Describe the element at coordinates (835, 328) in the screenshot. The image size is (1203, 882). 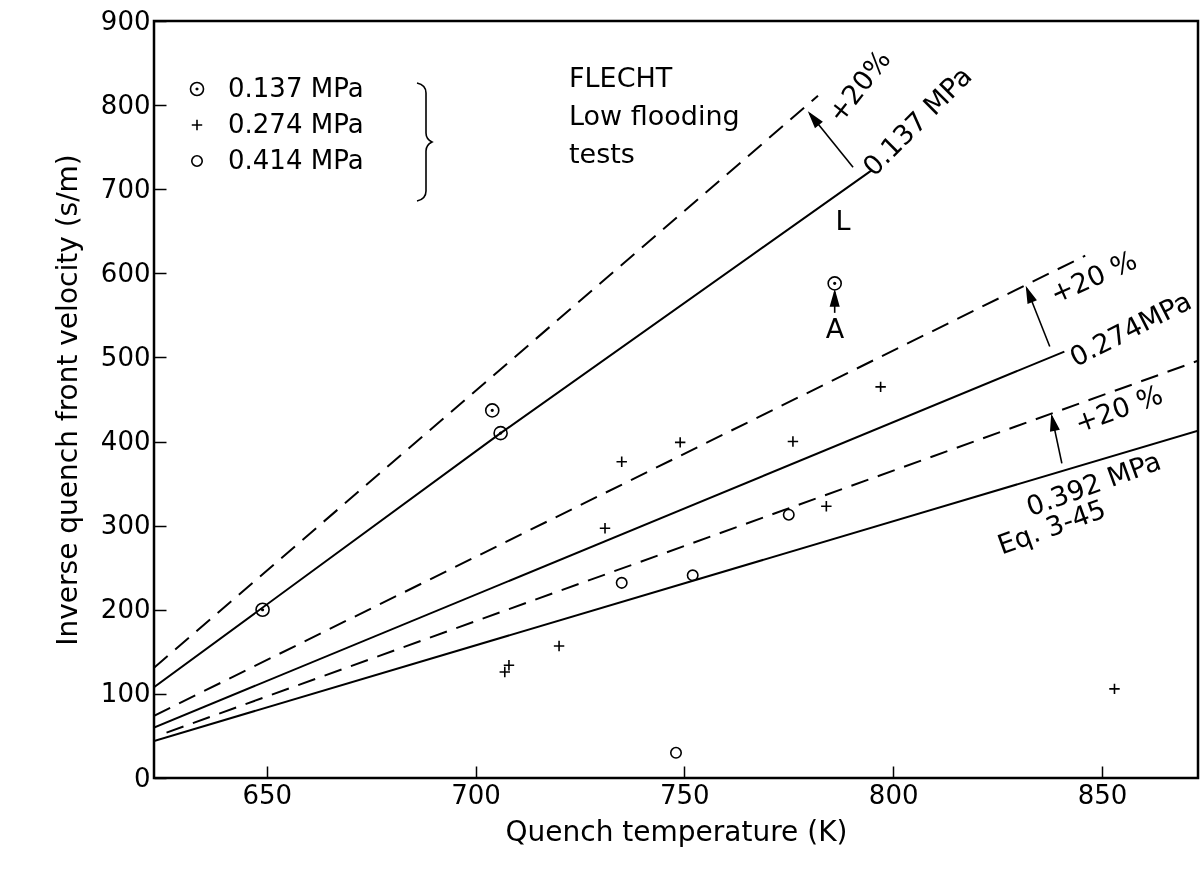
I see `annotation: A` at that location.